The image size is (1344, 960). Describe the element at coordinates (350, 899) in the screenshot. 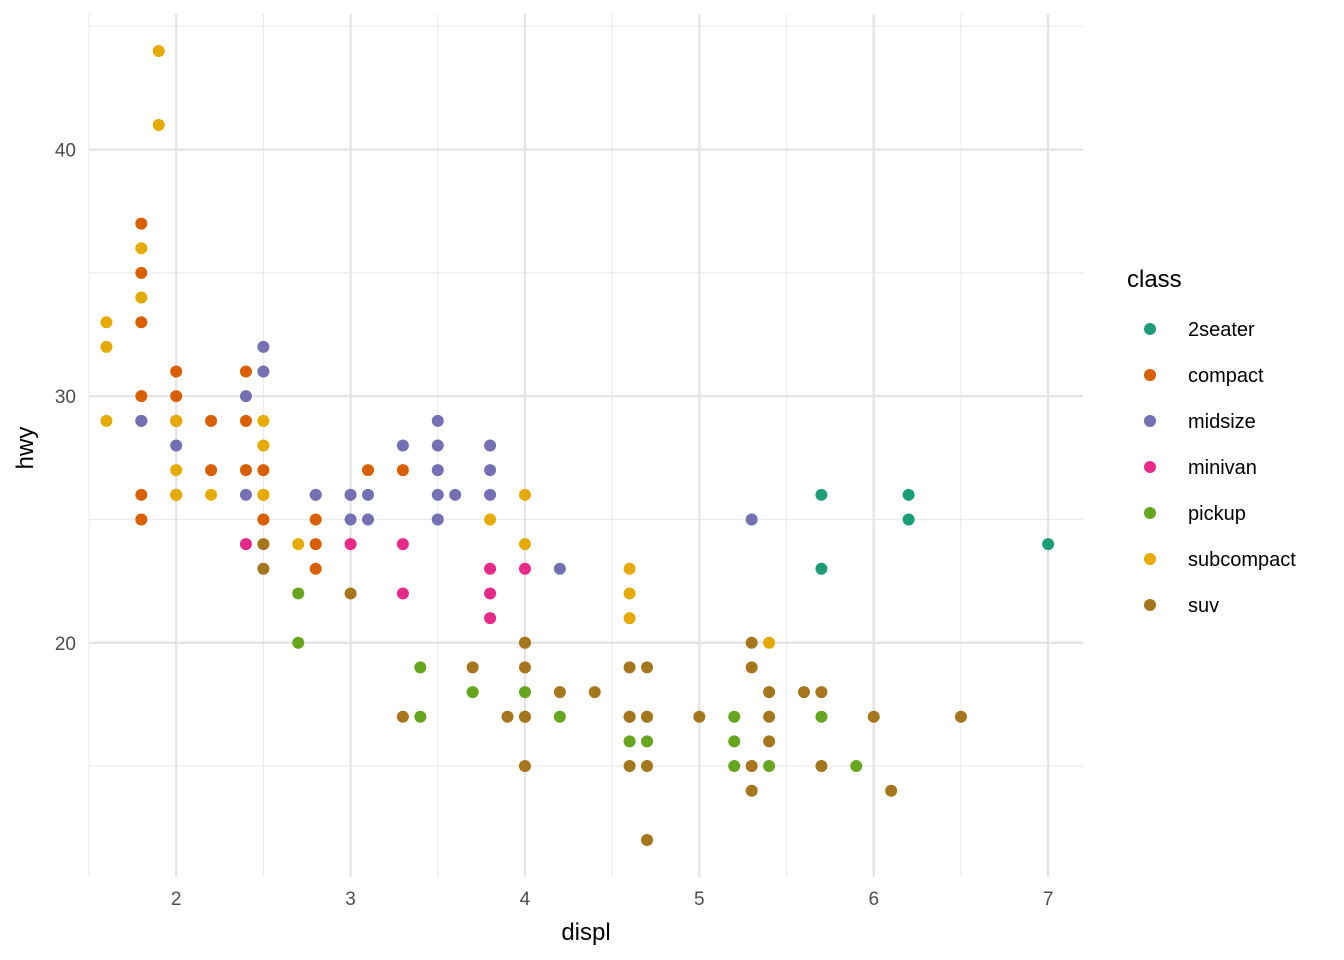

I see `x-tick-label: 3` at that location.